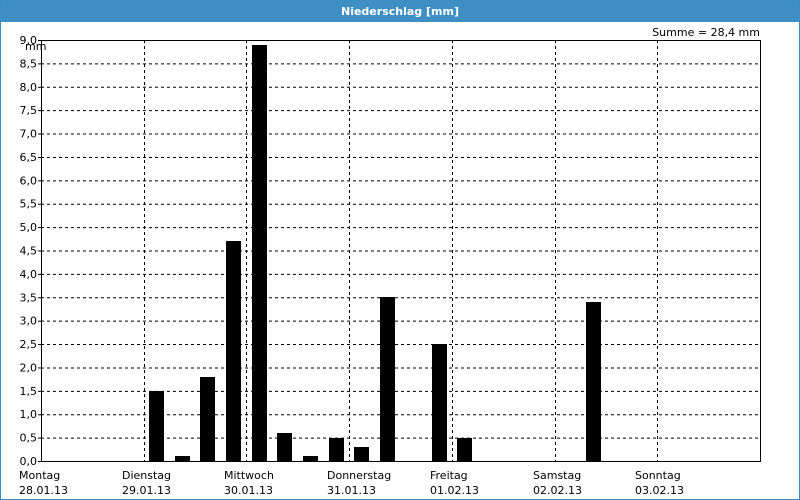 This screenshot has height=500, width=800. Describe the element at coordinates (249, 475) in the screenshot. I see `x-day-label: Mittwoch` at that location.